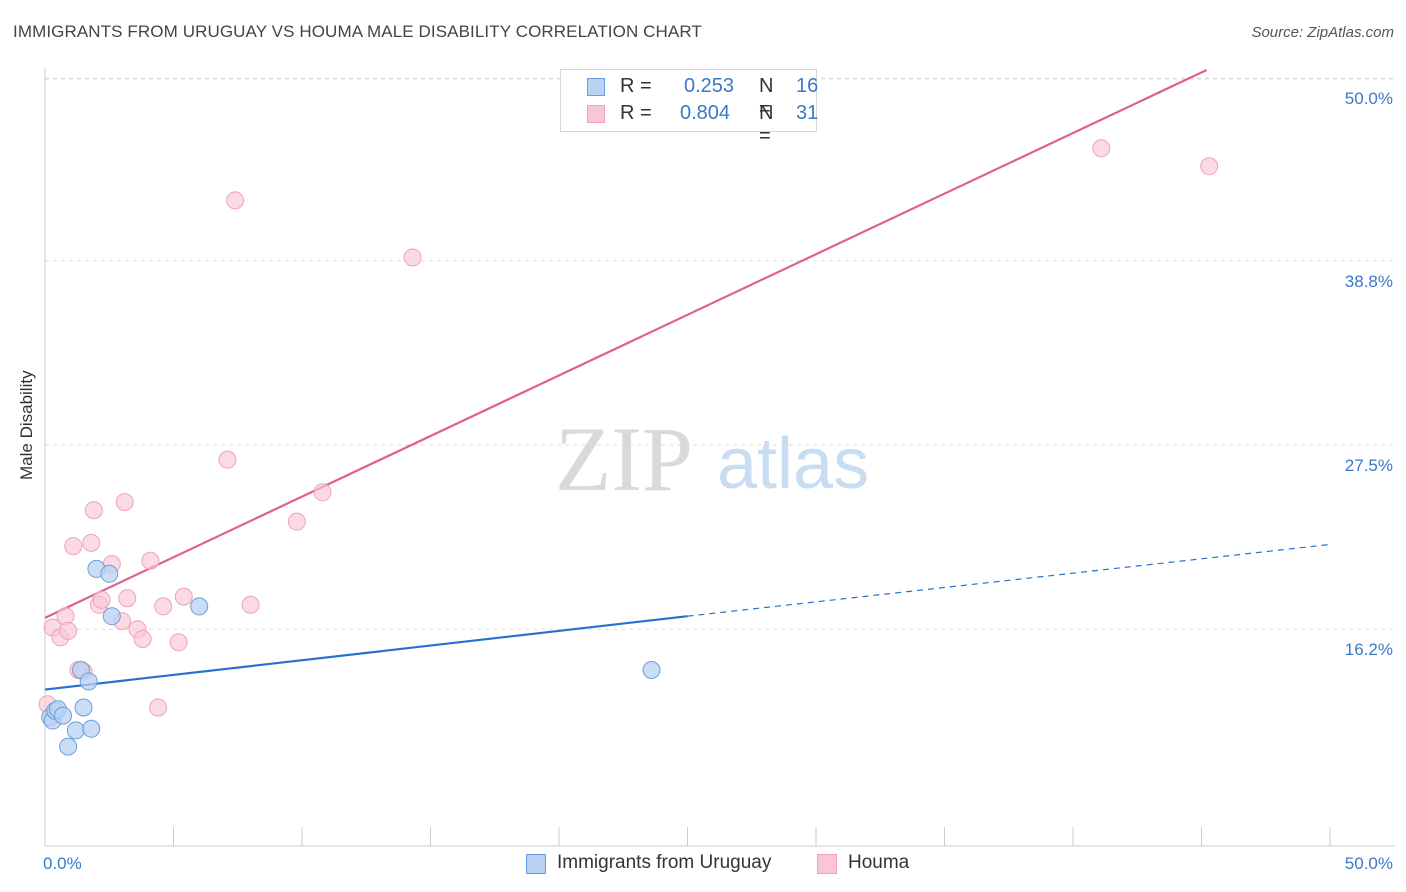 The width and height of the screenshot is (1406, 892). I want to click on uruguay-trend-line, so click(366, 653).